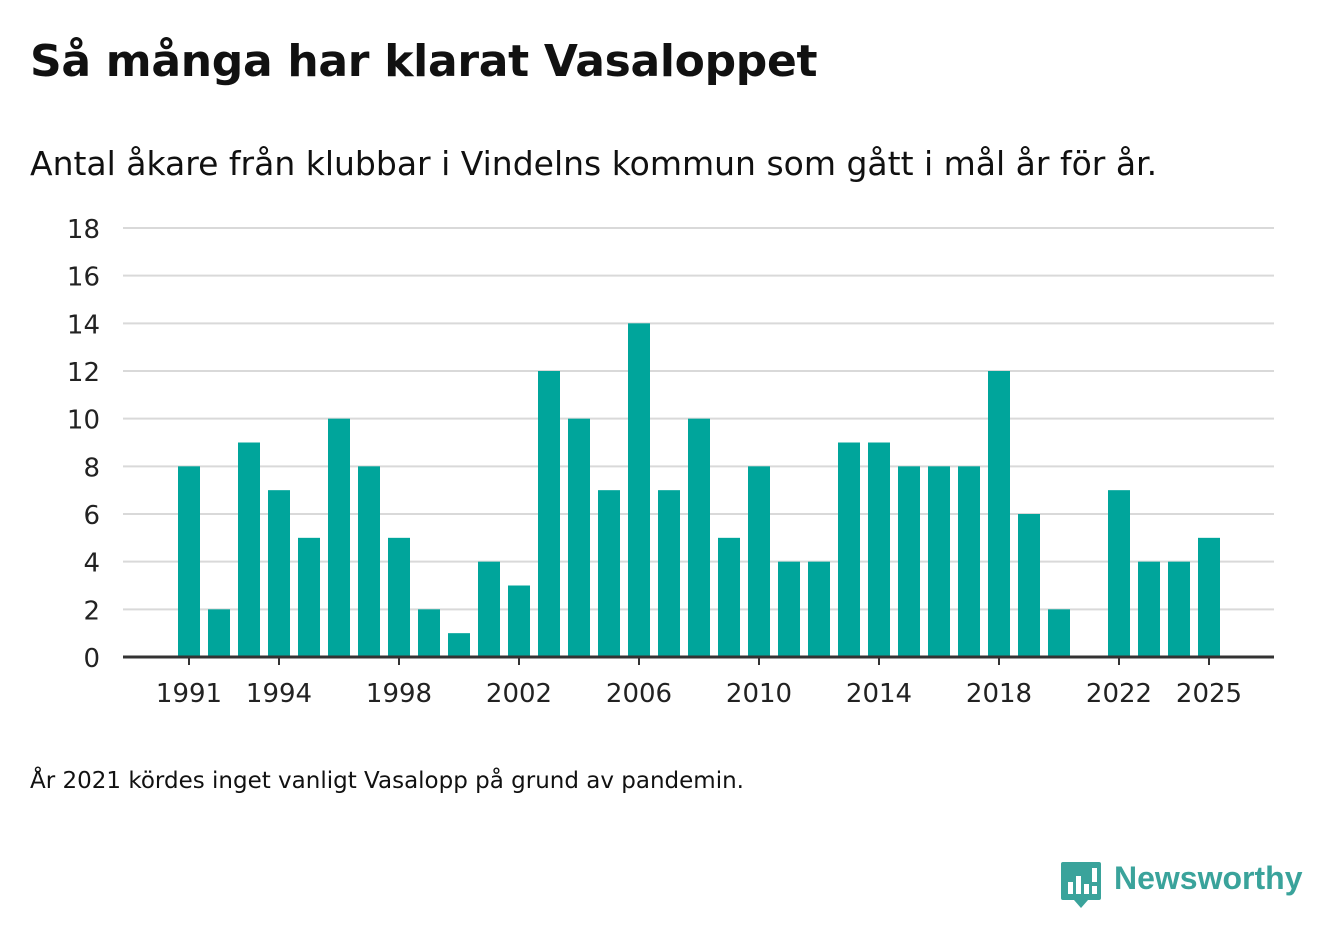  Describe the element at coordinates (309, 597) in the screenshot. I see `bar-1995` at that location.